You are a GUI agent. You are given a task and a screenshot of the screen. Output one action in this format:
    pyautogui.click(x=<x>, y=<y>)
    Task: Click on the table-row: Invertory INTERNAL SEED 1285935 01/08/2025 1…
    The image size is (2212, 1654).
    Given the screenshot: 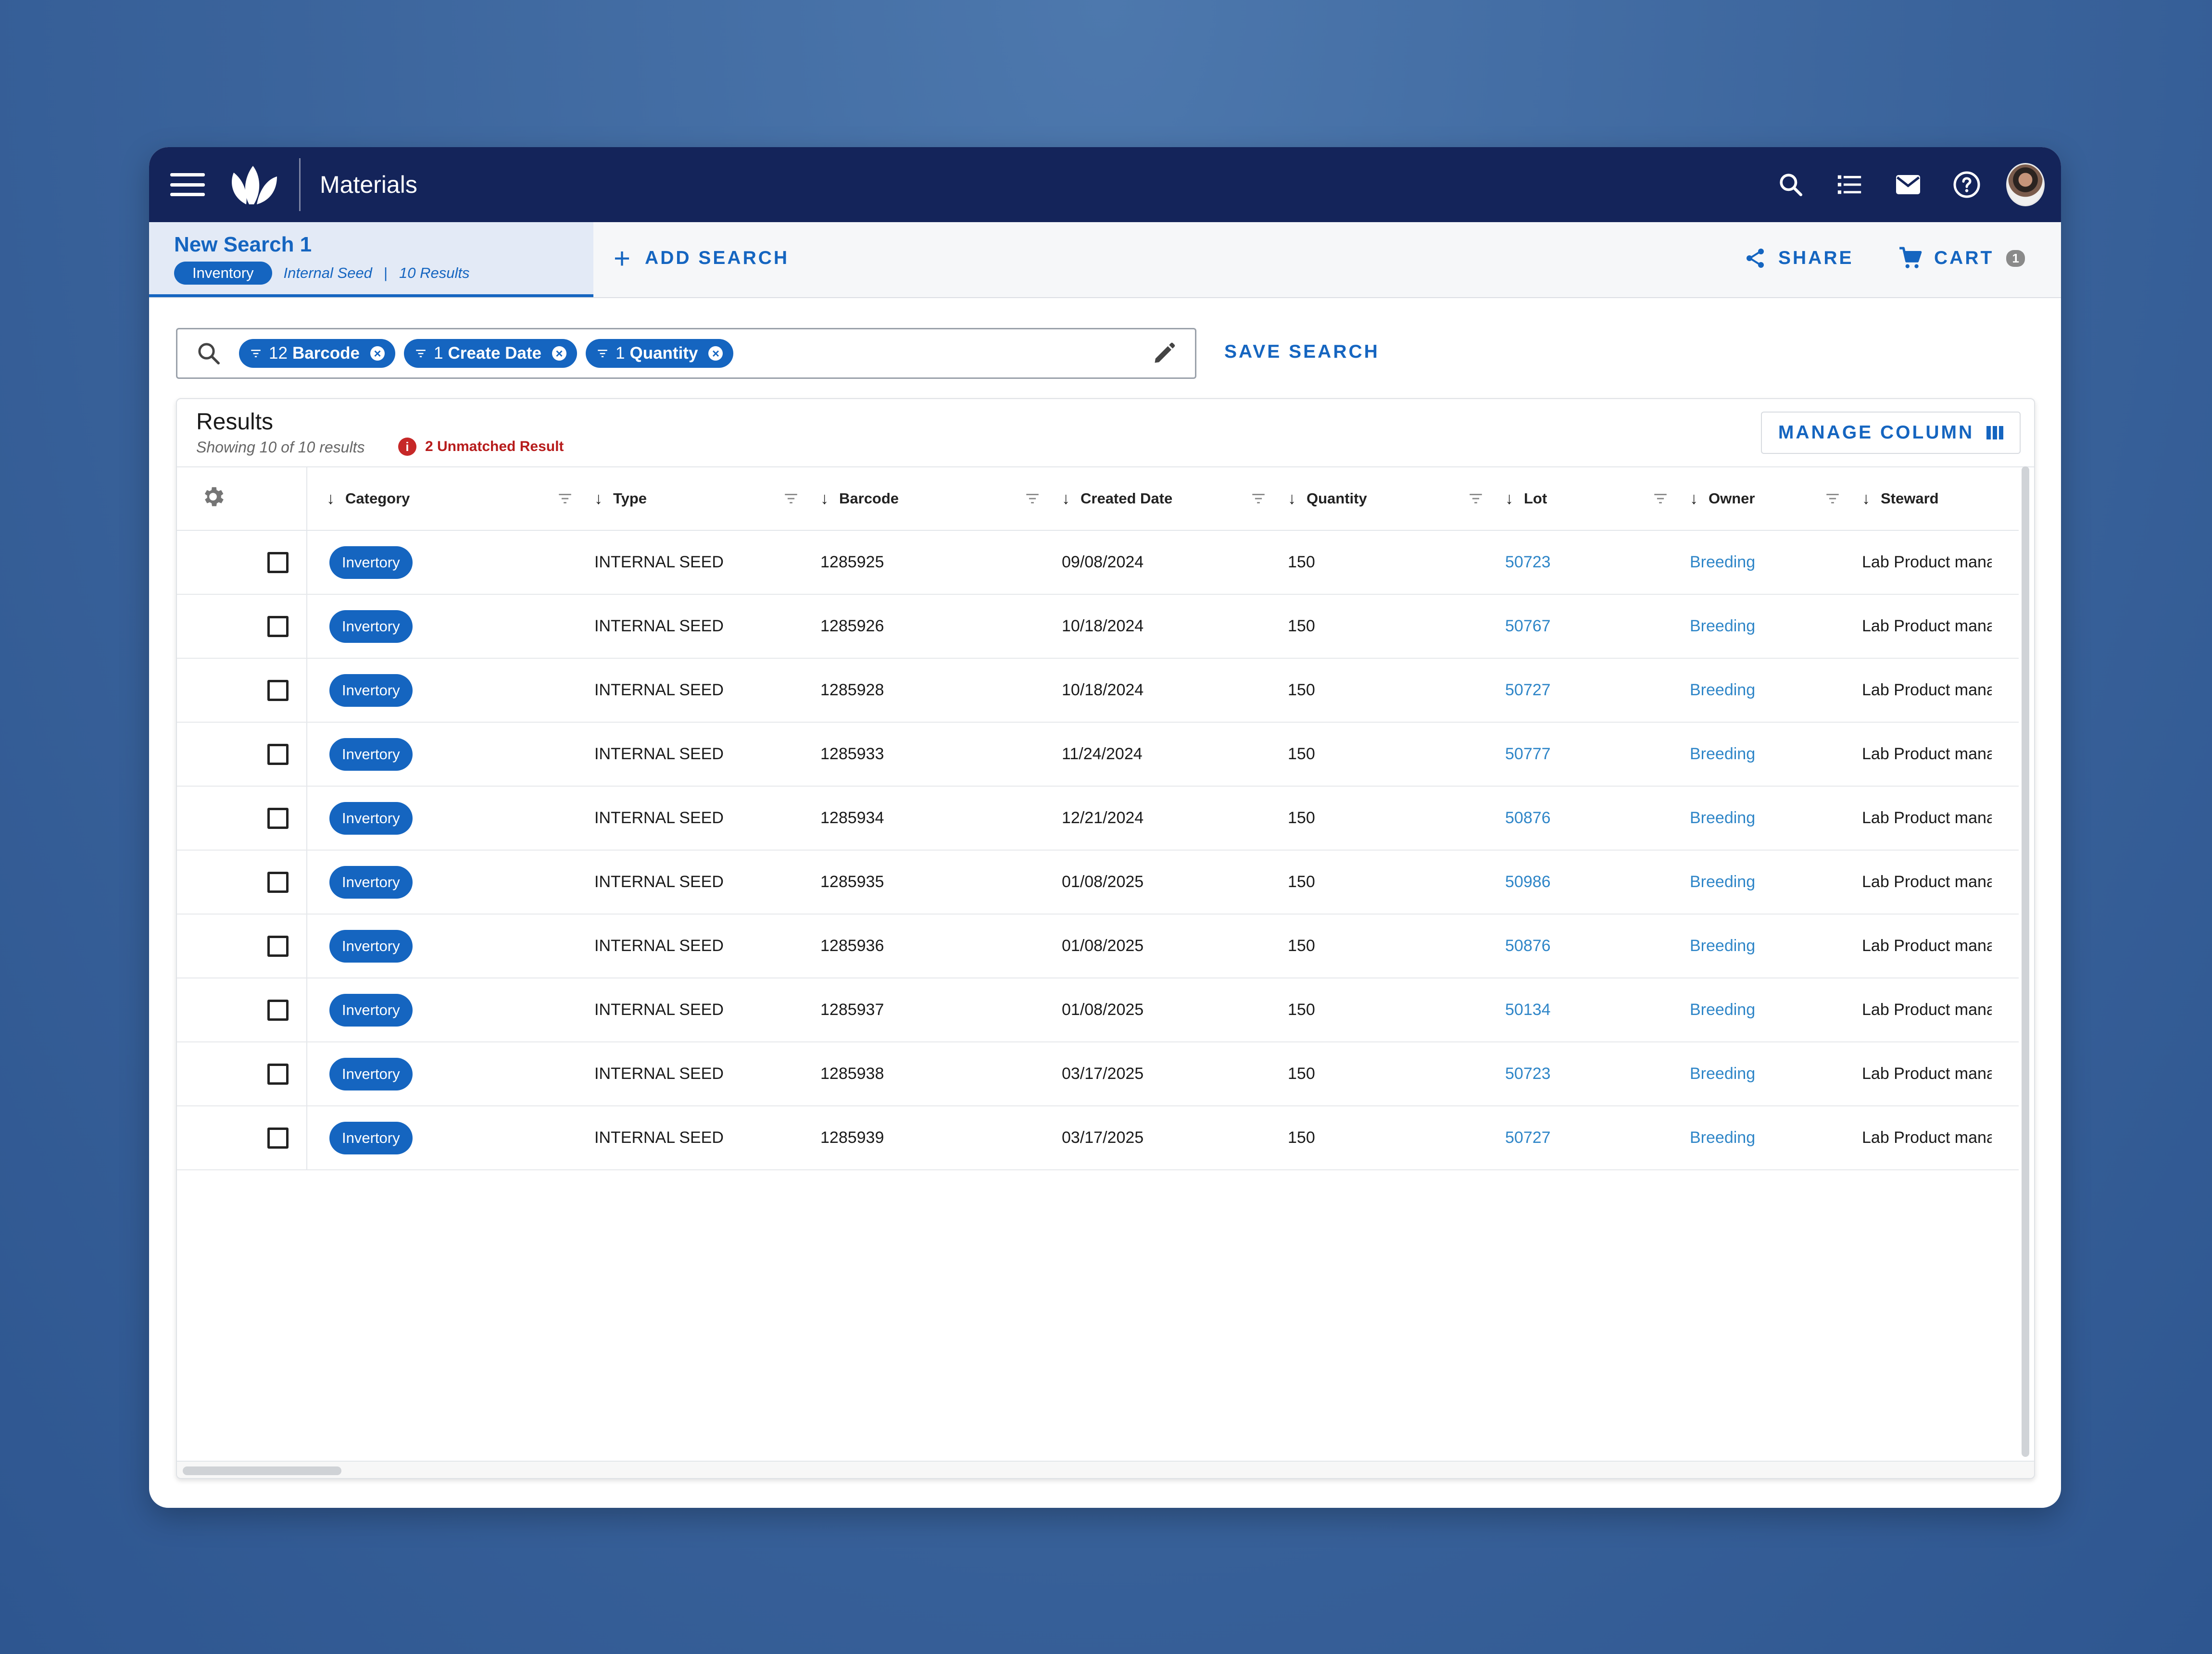 What is the action you would take?
    pyautogui.click(x=1098, y=882)
    